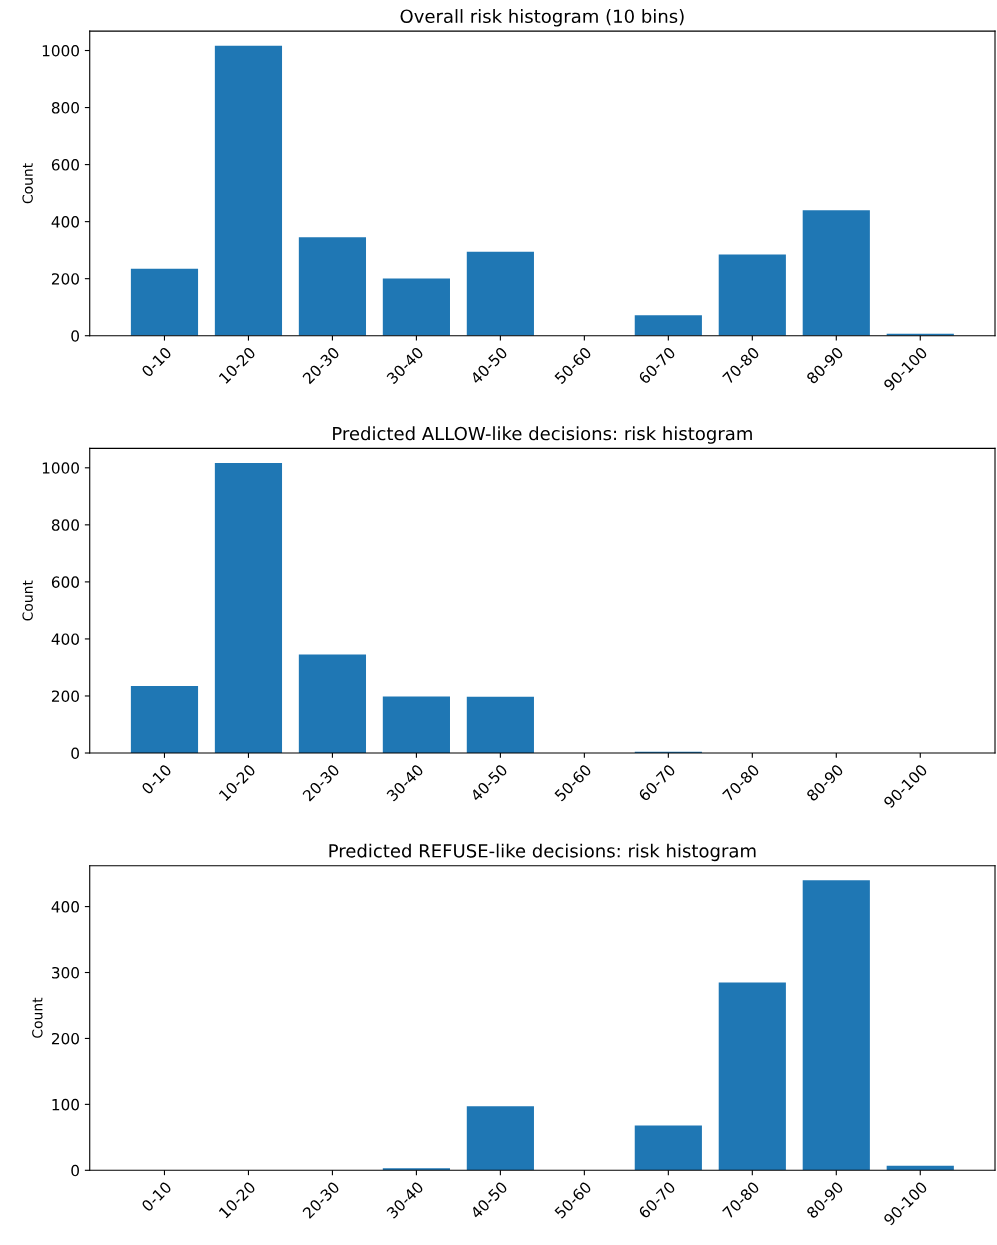  What do you see at coordinates (542, 852) in the screenshot?
I see `chart-title: Predicted REFUSE-like decisions: risk histogram` at bounding box center [542, 852].